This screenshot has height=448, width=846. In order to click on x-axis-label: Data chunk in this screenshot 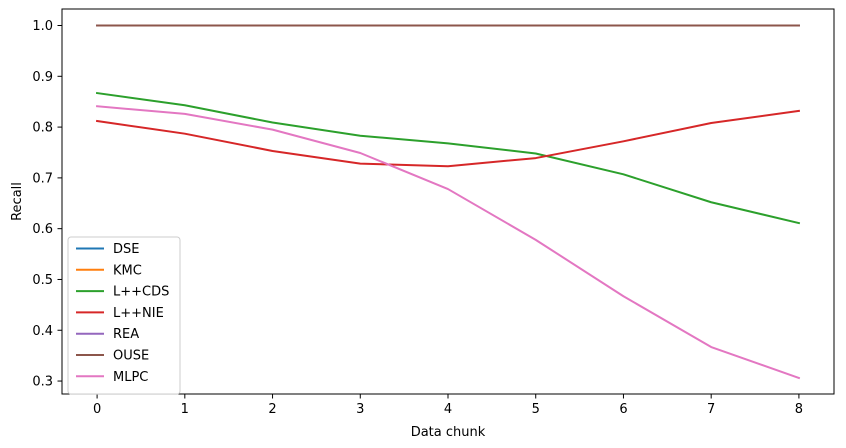, I will do `click(448, 432)`.